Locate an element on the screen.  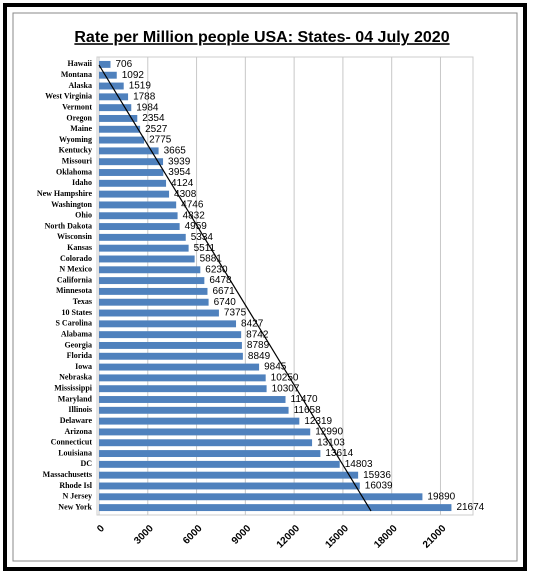
value-label: 5881 is located at coordinates (211, 259).